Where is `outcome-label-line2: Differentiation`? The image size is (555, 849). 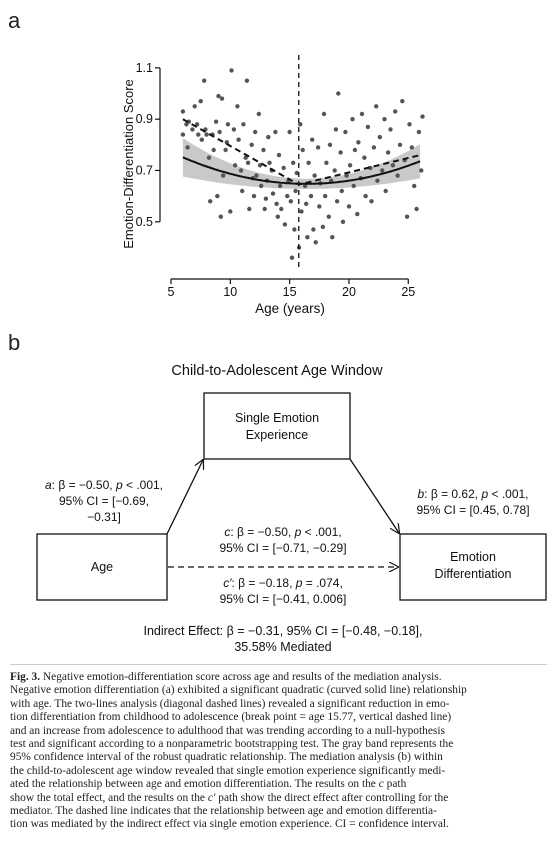
outcome-label-line2: Differentiation is located at coordinates (473, 574).